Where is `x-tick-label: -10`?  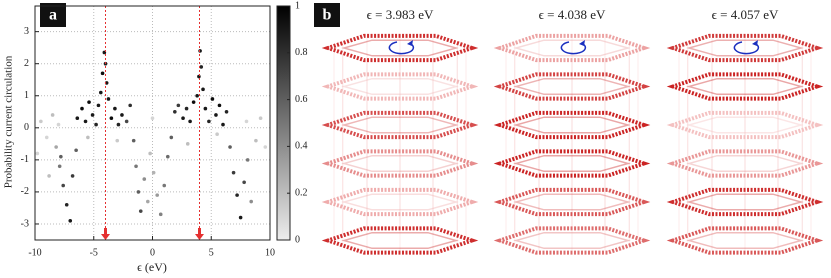
x-tick-label: -10 is located at coordinates (34, 252).